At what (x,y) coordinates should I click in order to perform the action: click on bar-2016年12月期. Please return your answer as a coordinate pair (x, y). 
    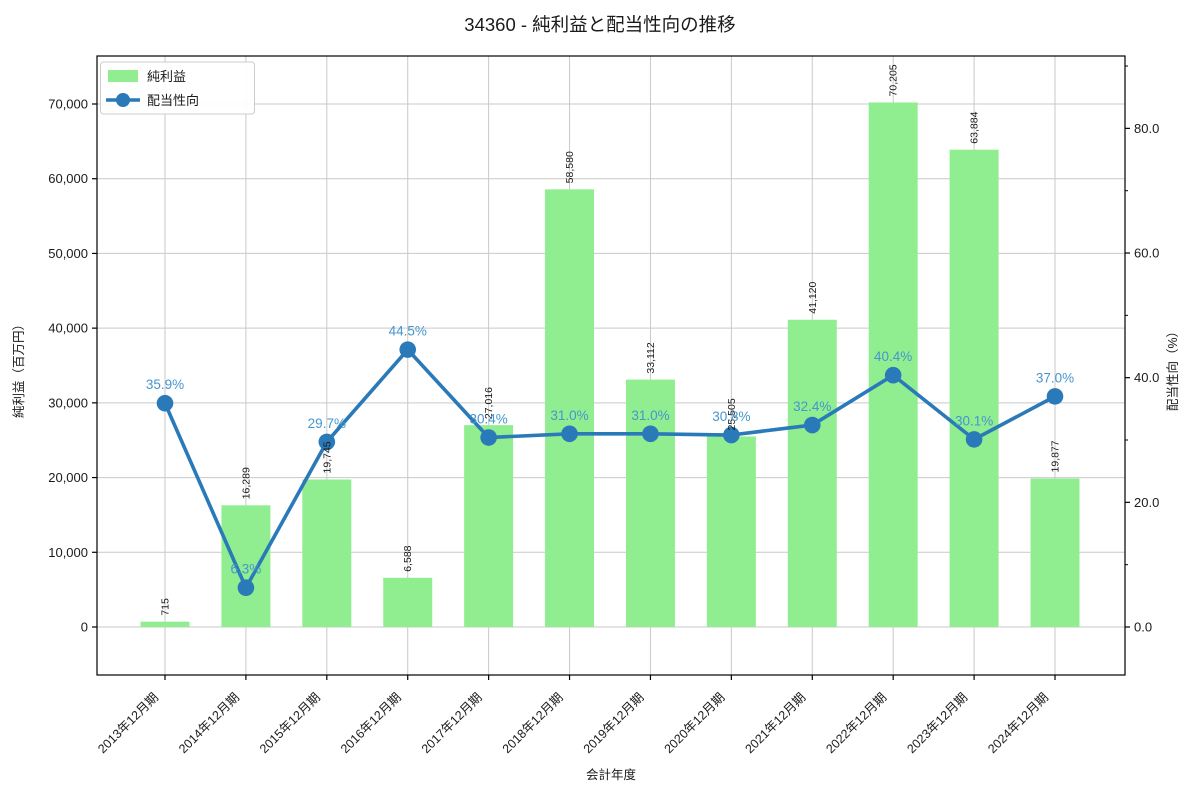
    Looking at the image, I should click on (408, 602).